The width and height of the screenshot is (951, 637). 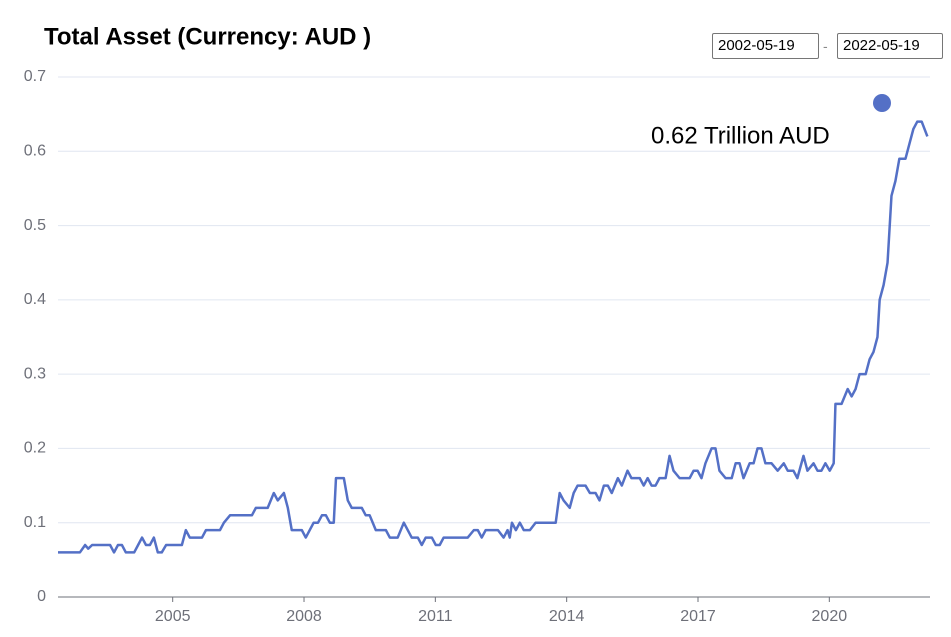 I want to click on x-tick-label: 2011, so click(x=435, y=616).